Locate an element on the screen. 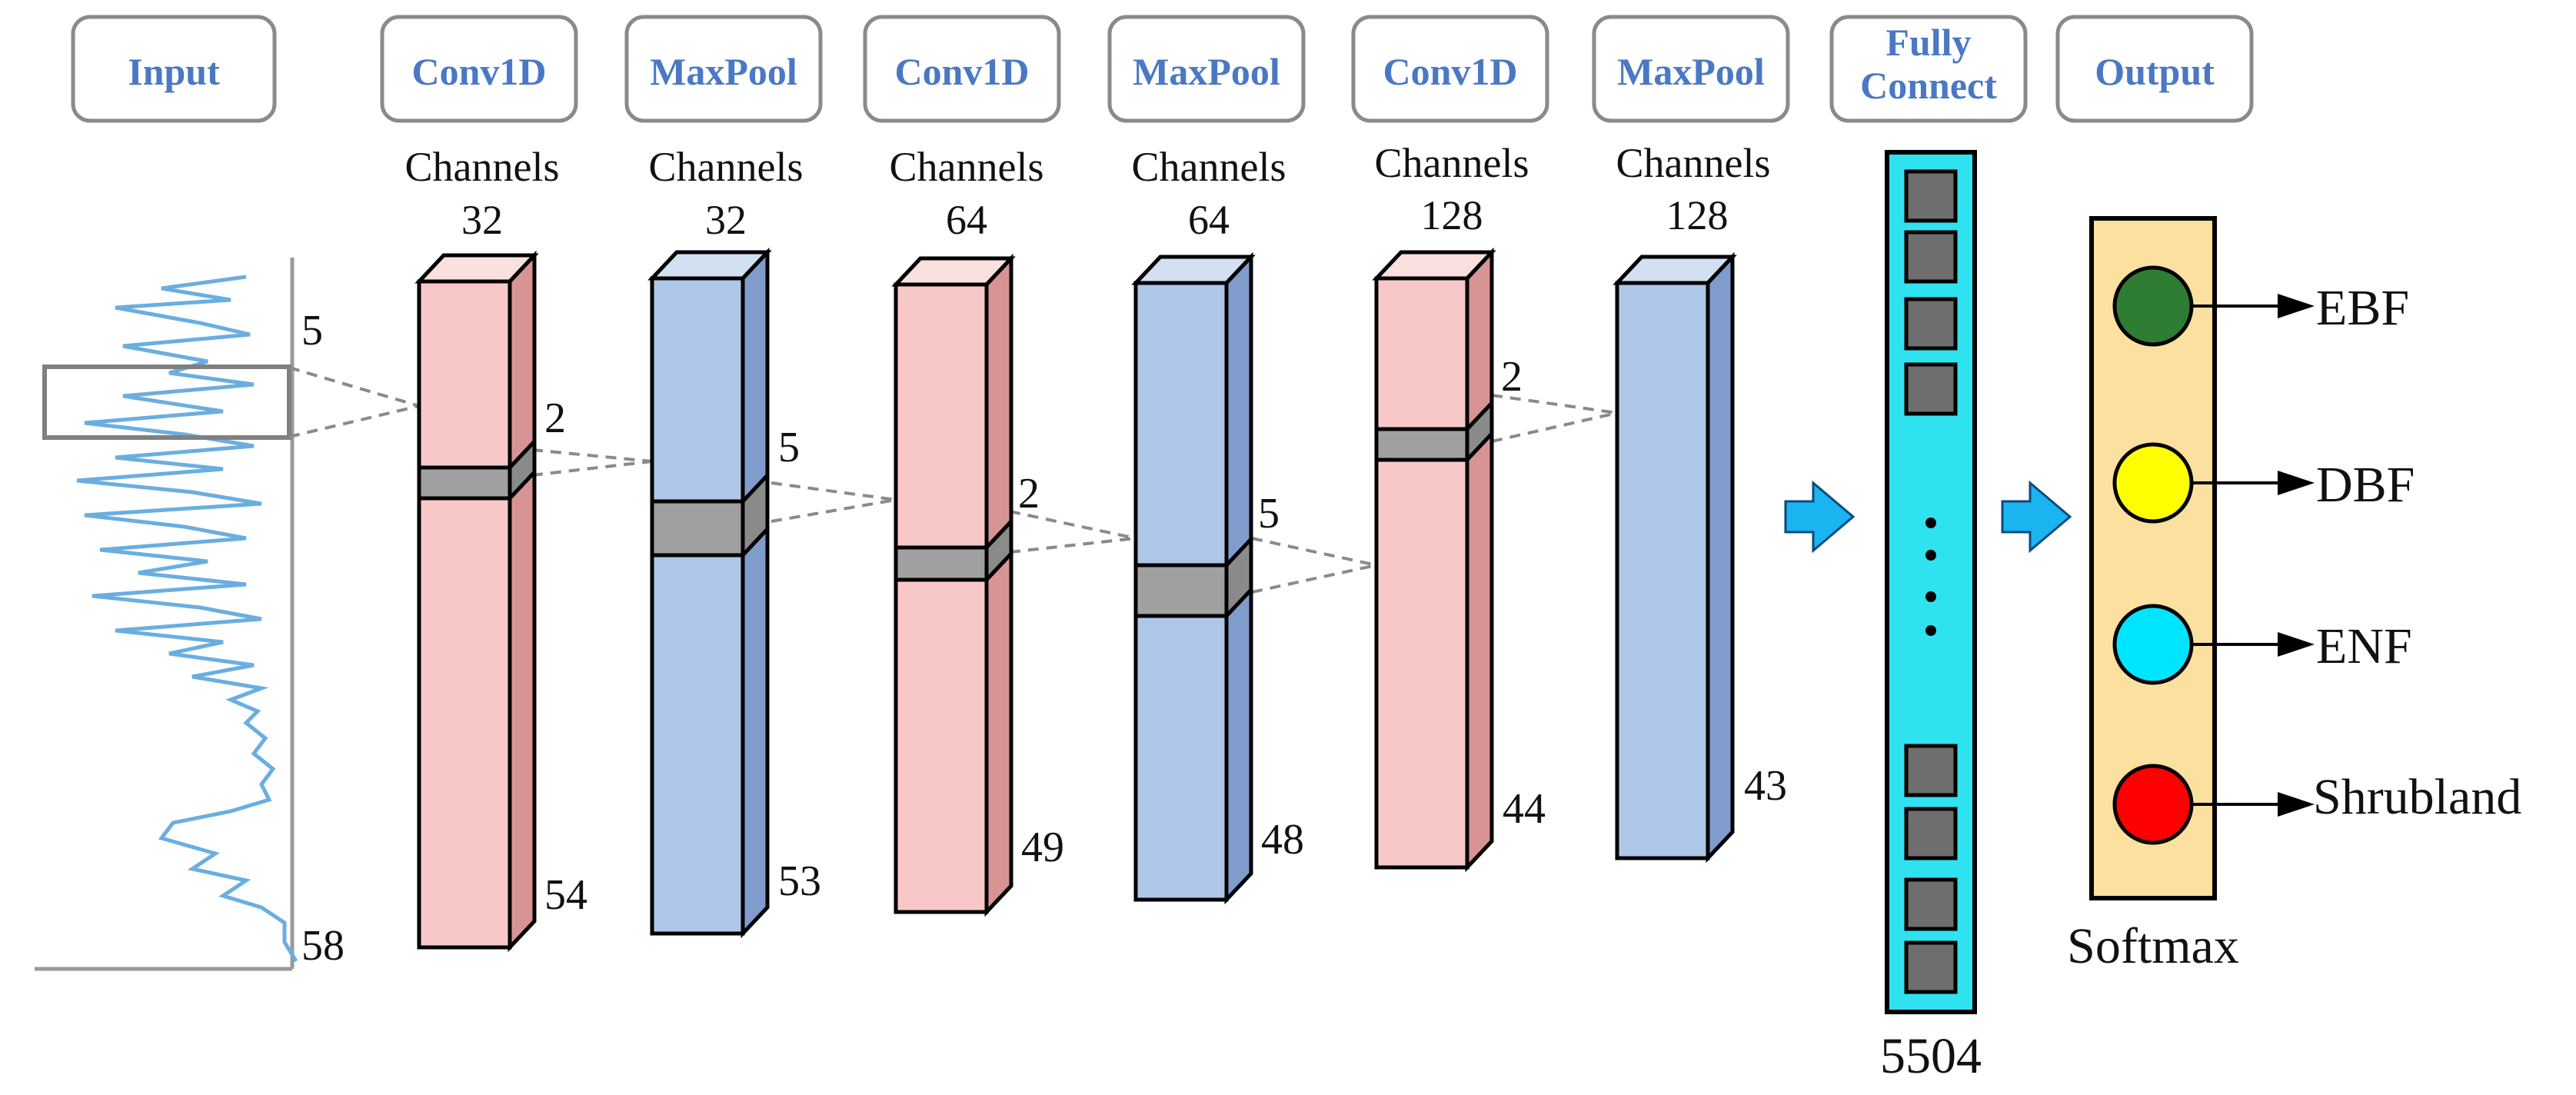 This screenshot has height=1095, width=2576. kernel-label-2: 5 is located at coordinates (789, 447).